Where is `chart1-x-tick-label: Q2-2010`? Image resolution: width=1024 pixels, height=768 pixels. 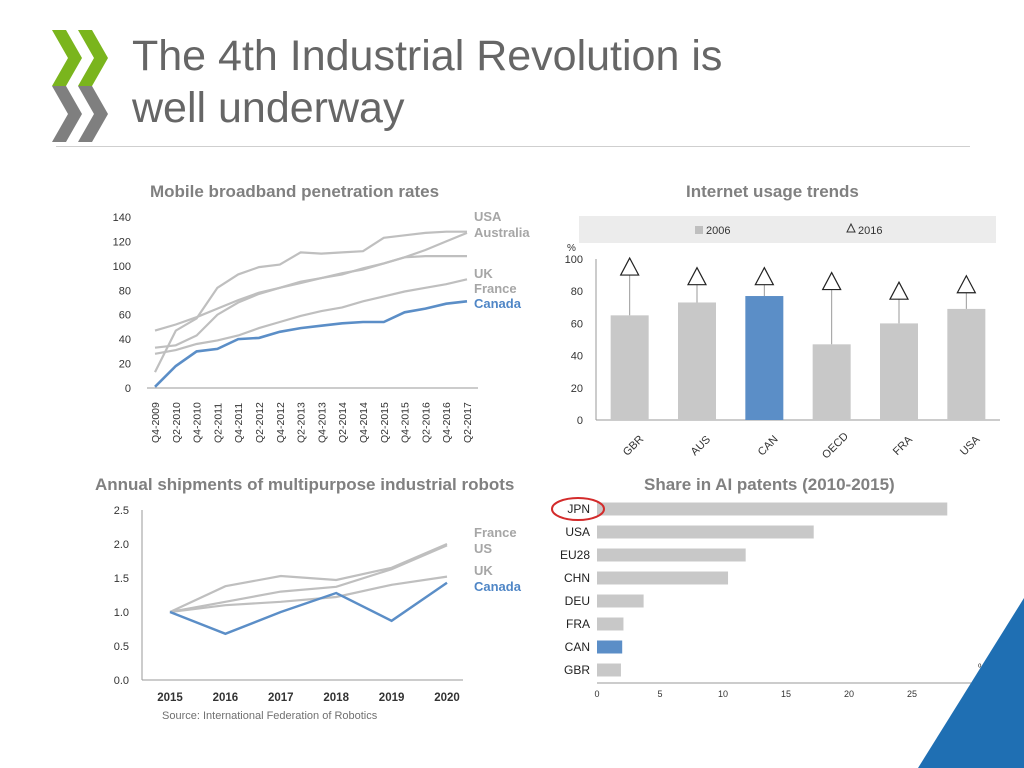 chart1-x-tick-label: Q2-2010 is located at coordinates (177, 422).